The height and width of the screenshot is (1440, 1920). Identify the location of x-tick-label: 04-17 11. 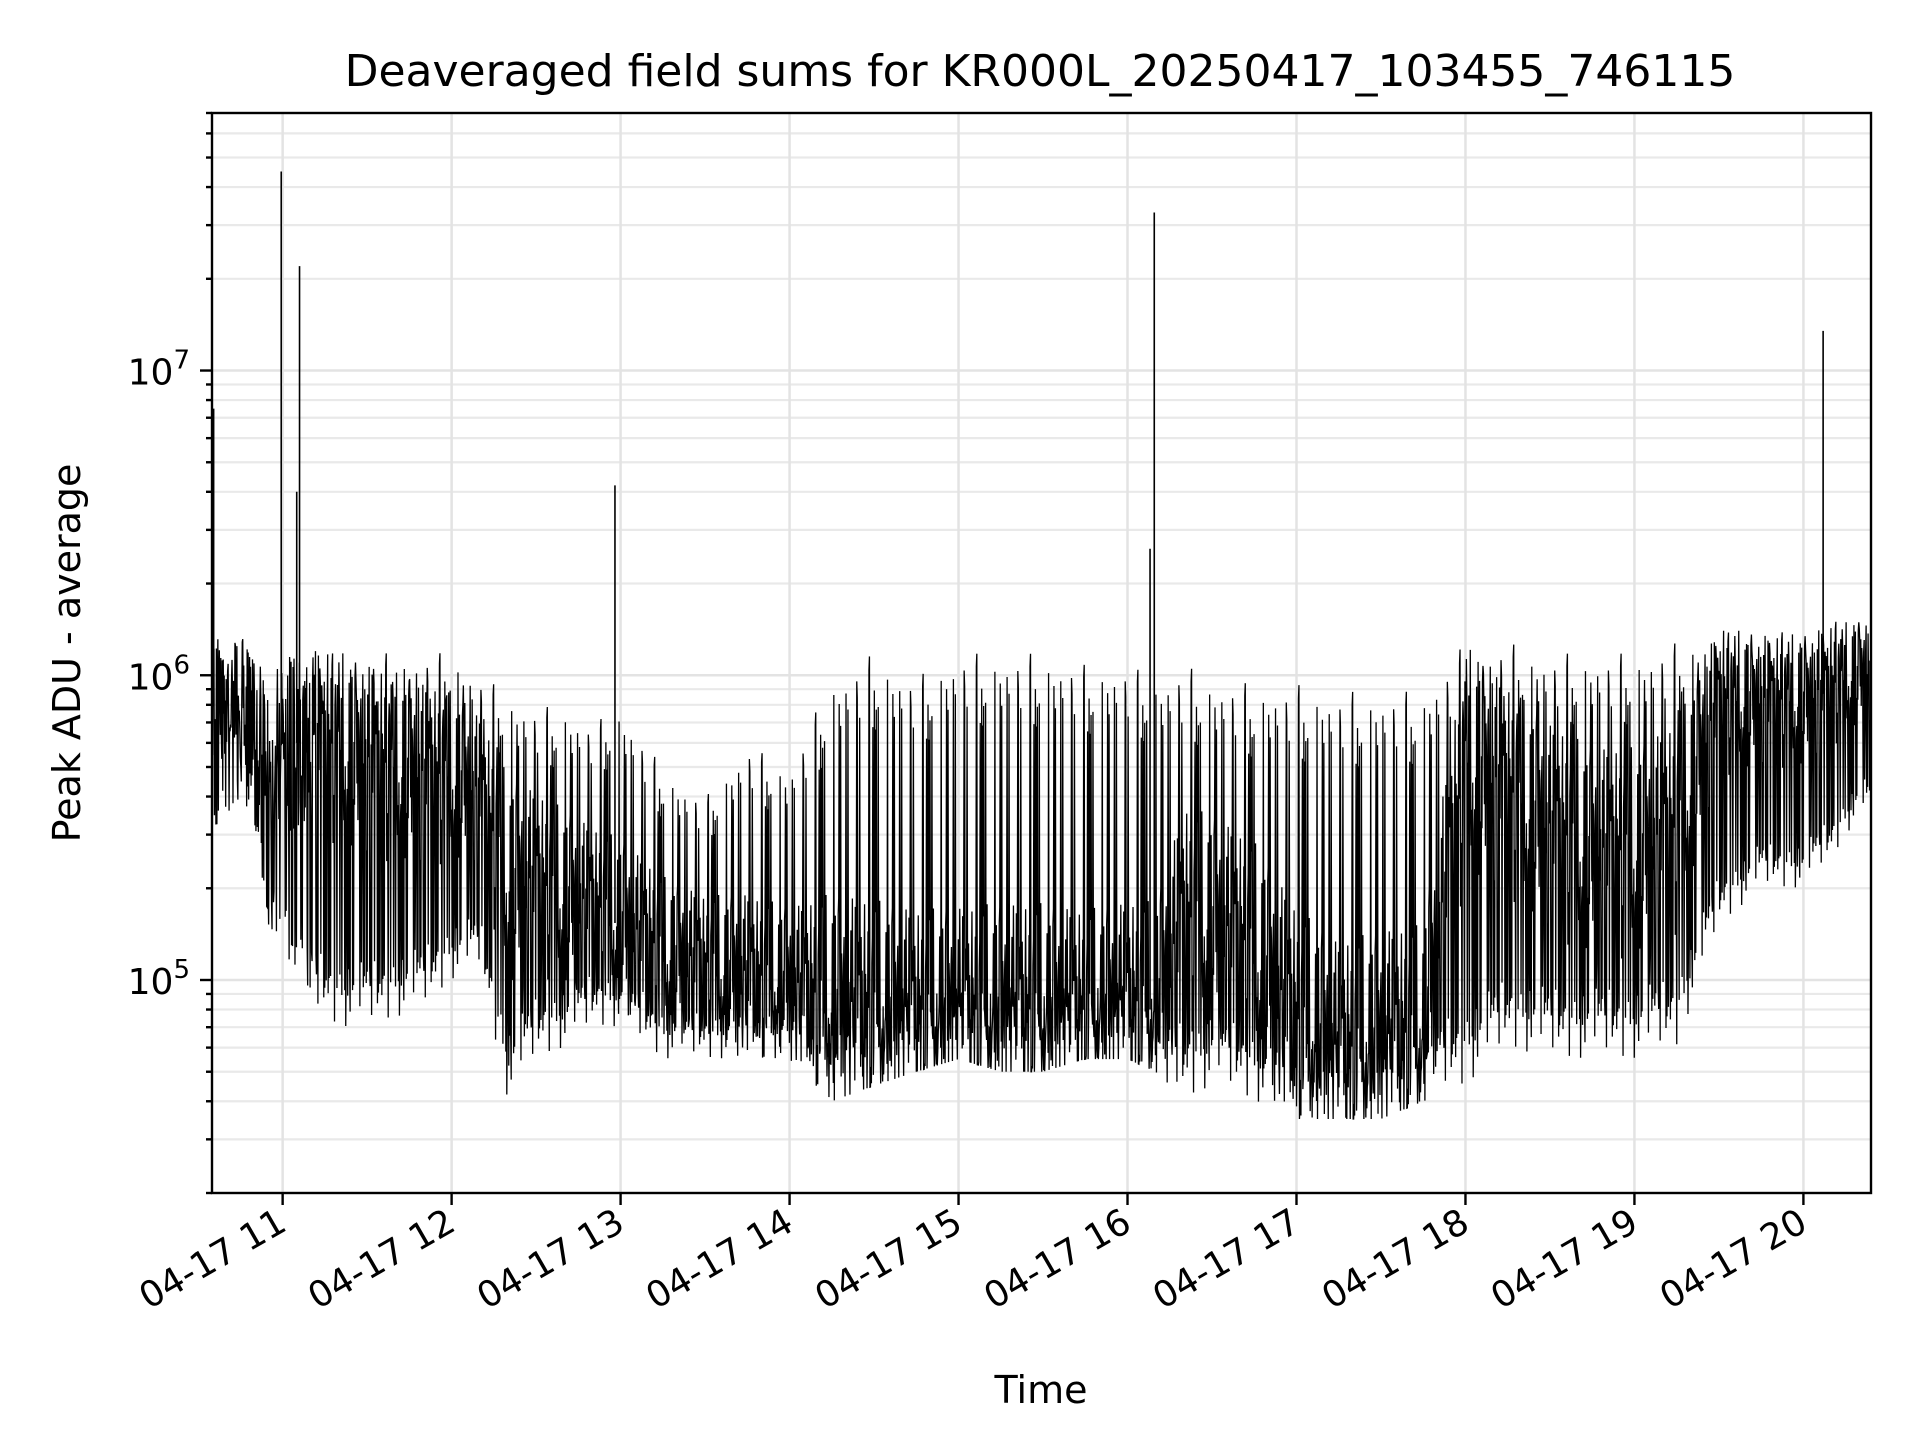
(212, 1259).